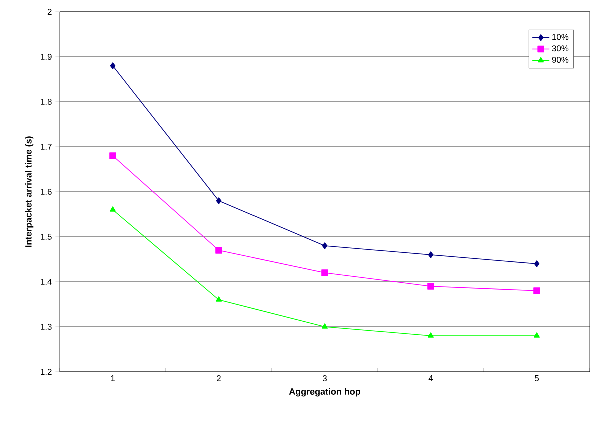 This screenshot has width=600, height=425. What do you see at coordinates (29, 192) in the screenshot?
I see `y-axis-title: Interpacket arrival time (s)` at bounding box center [29, 192].